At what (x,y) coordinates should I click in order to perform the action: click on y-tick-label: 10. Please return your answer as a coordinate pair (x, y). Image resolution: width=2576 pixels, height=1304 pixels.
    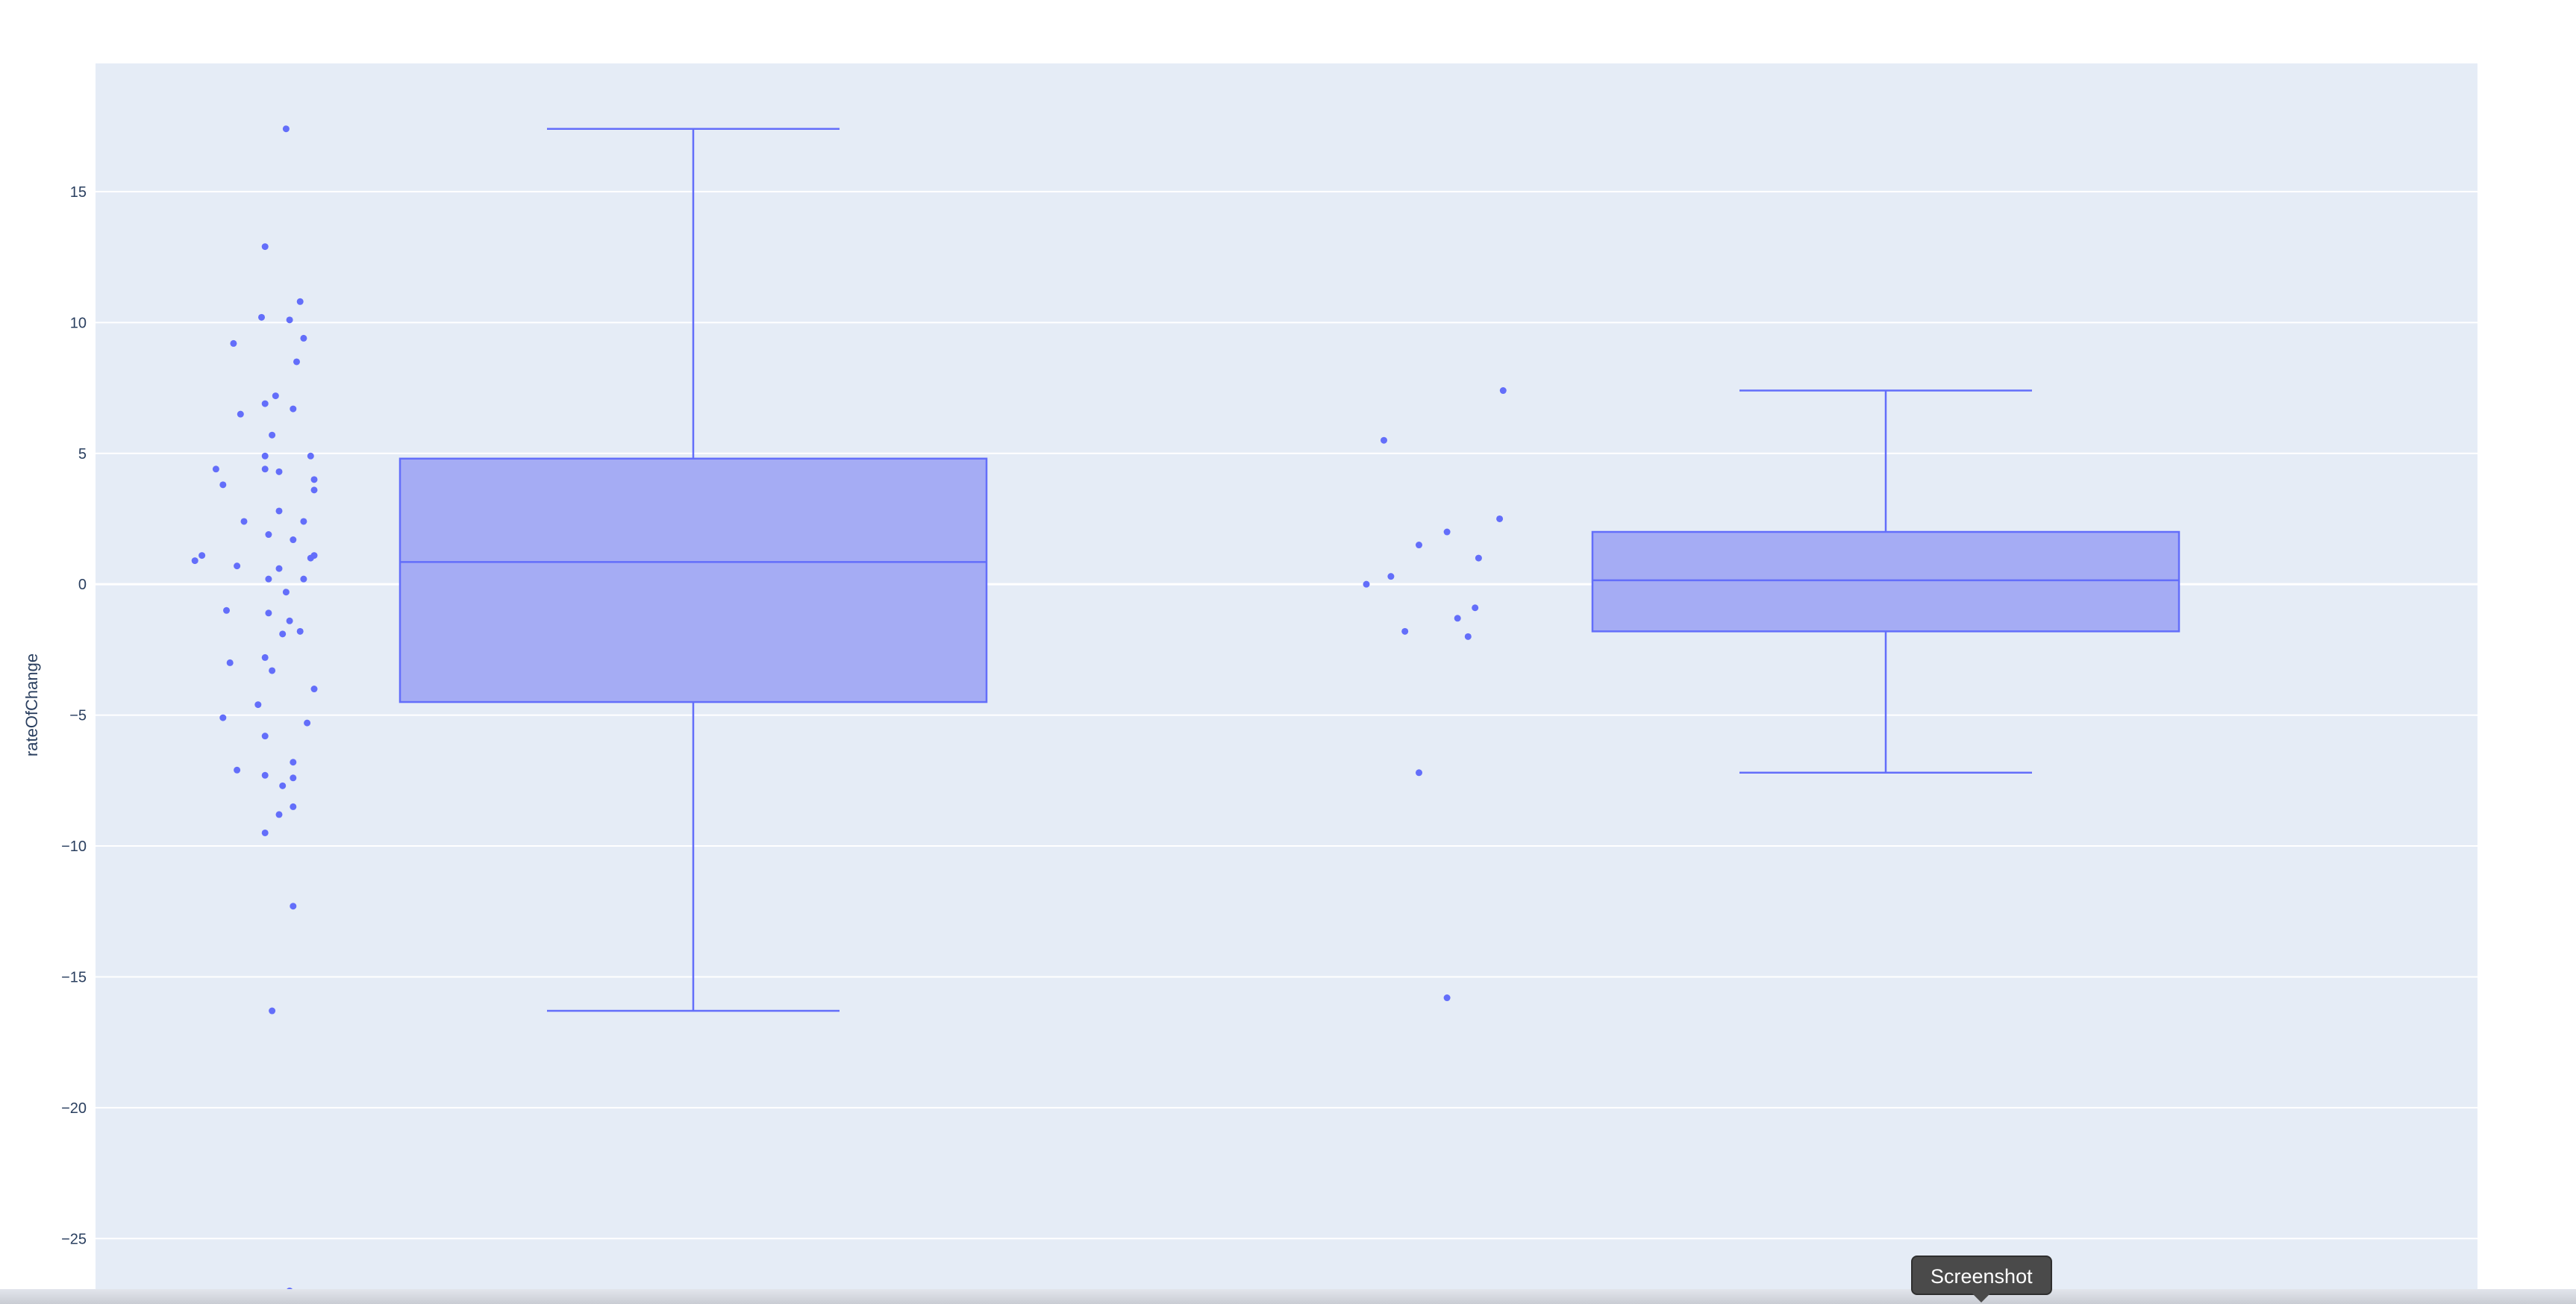
    Looking at the image, I should click on (78, 323).